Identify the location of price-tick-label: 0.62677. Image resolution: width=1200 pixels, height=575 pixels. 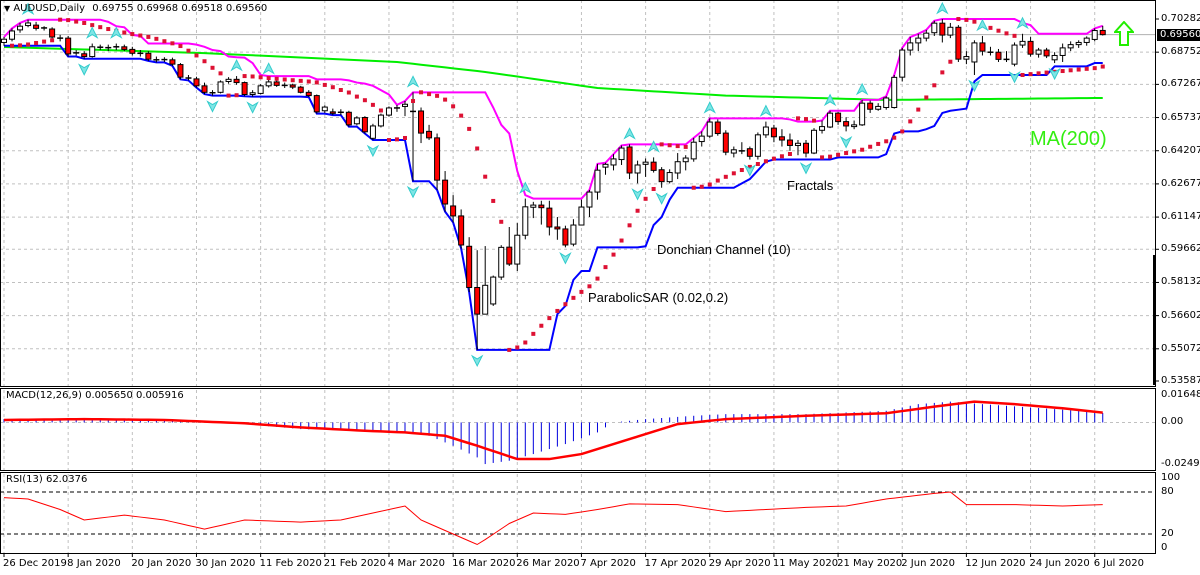
(1180, 183).